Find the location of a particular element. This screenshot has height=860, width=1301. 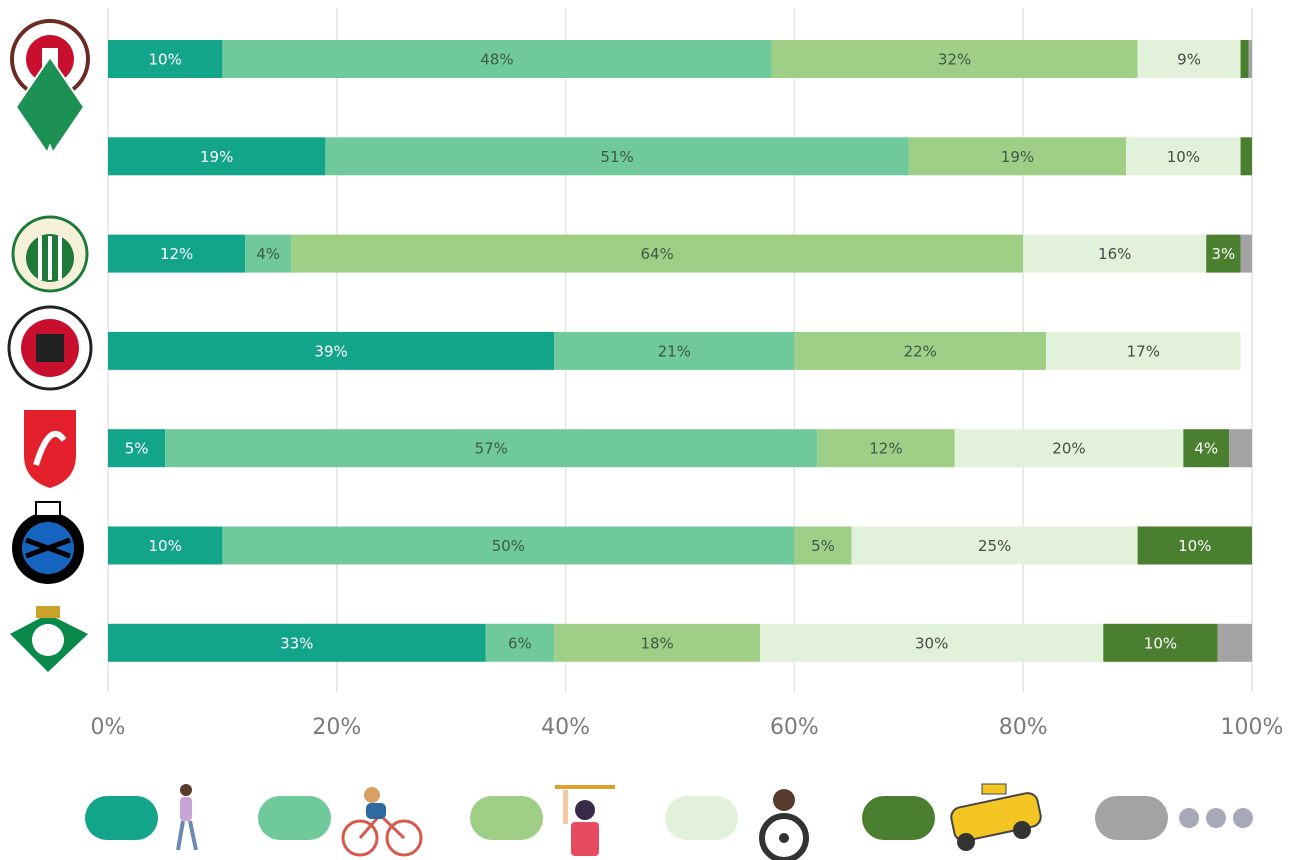

data-label: 6% is located at coordinates (520, 643).